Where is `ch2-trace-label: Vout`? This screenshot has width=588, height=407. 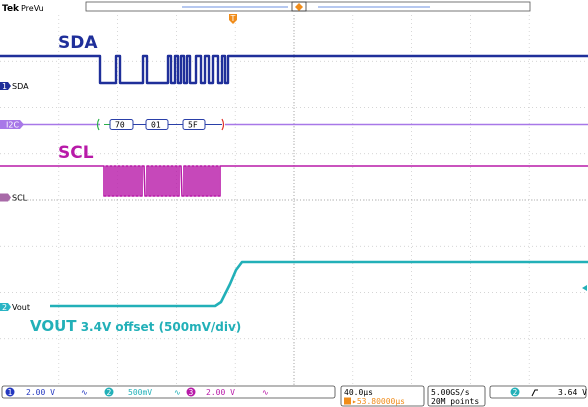
ch2-trace-label: Vout is located at coordinates (21, 307).